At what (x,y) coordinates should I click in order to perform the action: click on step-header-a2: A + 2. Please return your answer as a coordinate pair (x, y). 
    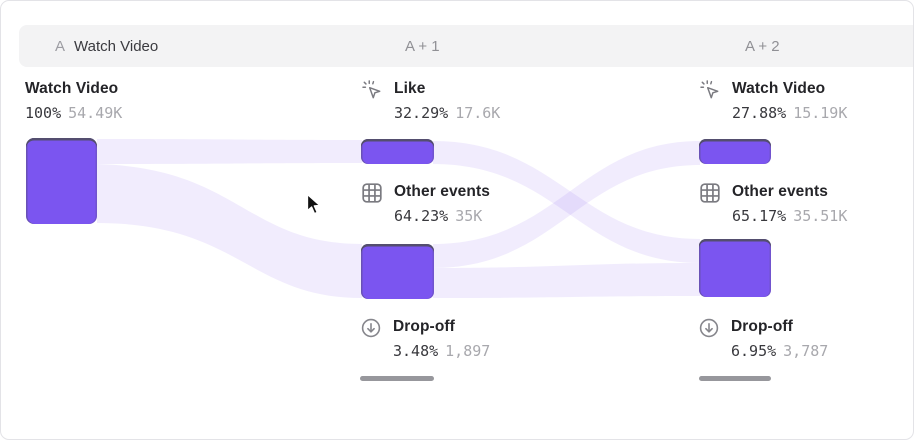
    Looking at the image, I should click on (807, 46).